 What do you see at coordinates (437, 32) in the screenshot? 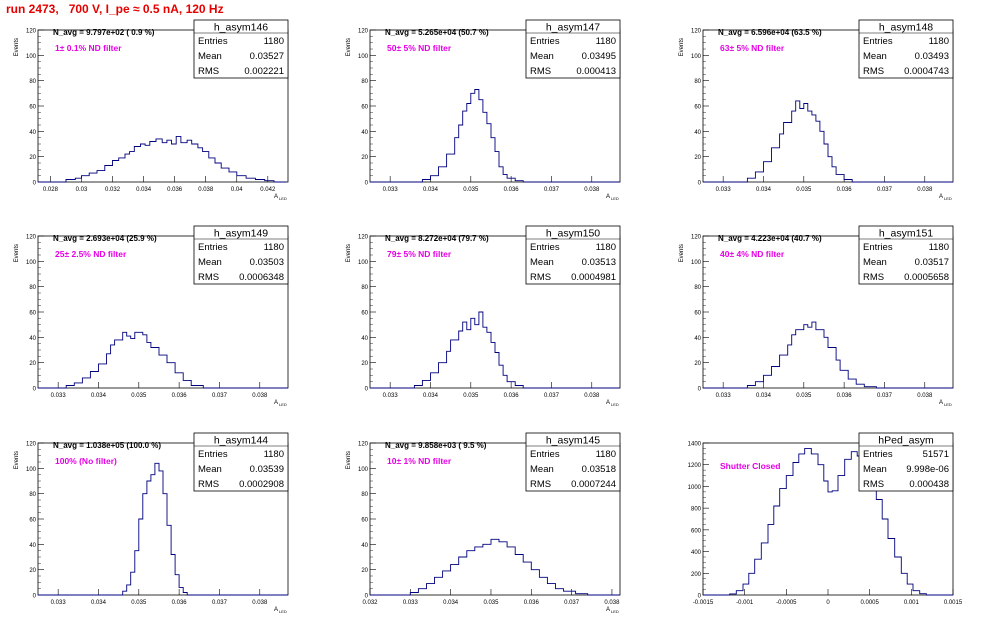
I see `navg-label: N_avg = 5.265e+04 (50.7 %)` at bounding box center [437, 32].